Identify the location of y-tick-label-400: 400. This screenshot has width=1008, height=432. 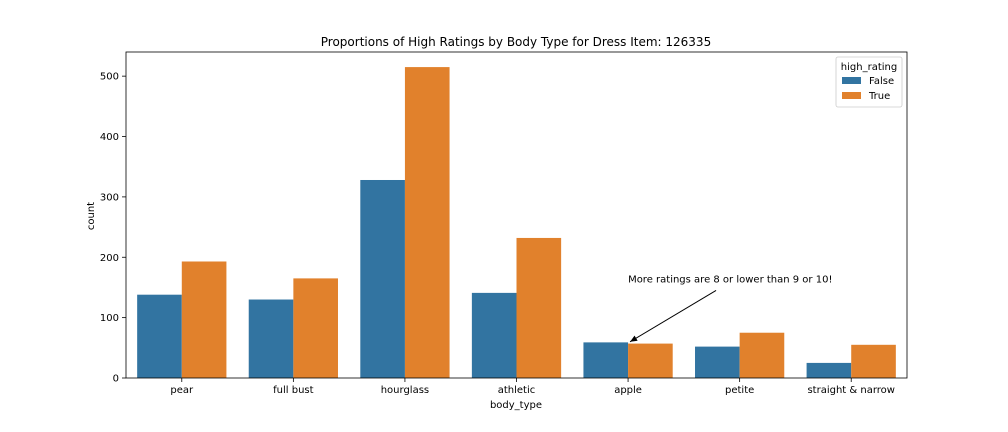
(109, 137).